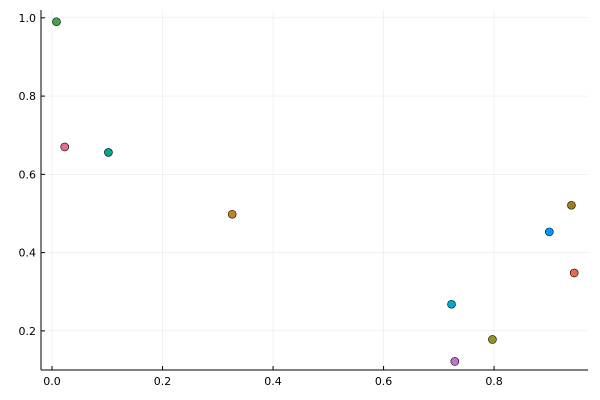 The width and height of the screenshot is (600, 400). Describe the element at coordinates (52, 381) in the screenshot. I see `x-tick-label: 0.0` at that location.